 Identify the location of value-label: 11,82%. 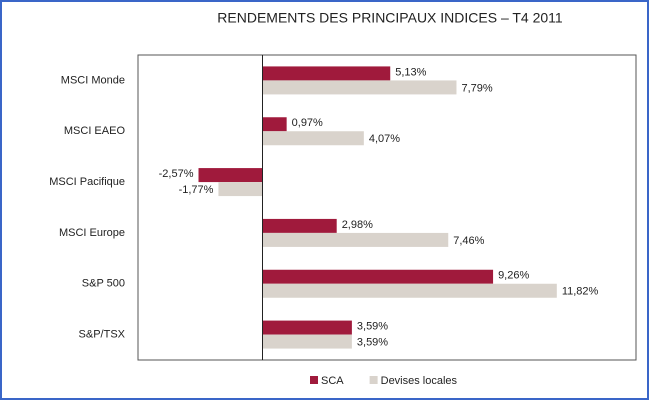
(580, 292).